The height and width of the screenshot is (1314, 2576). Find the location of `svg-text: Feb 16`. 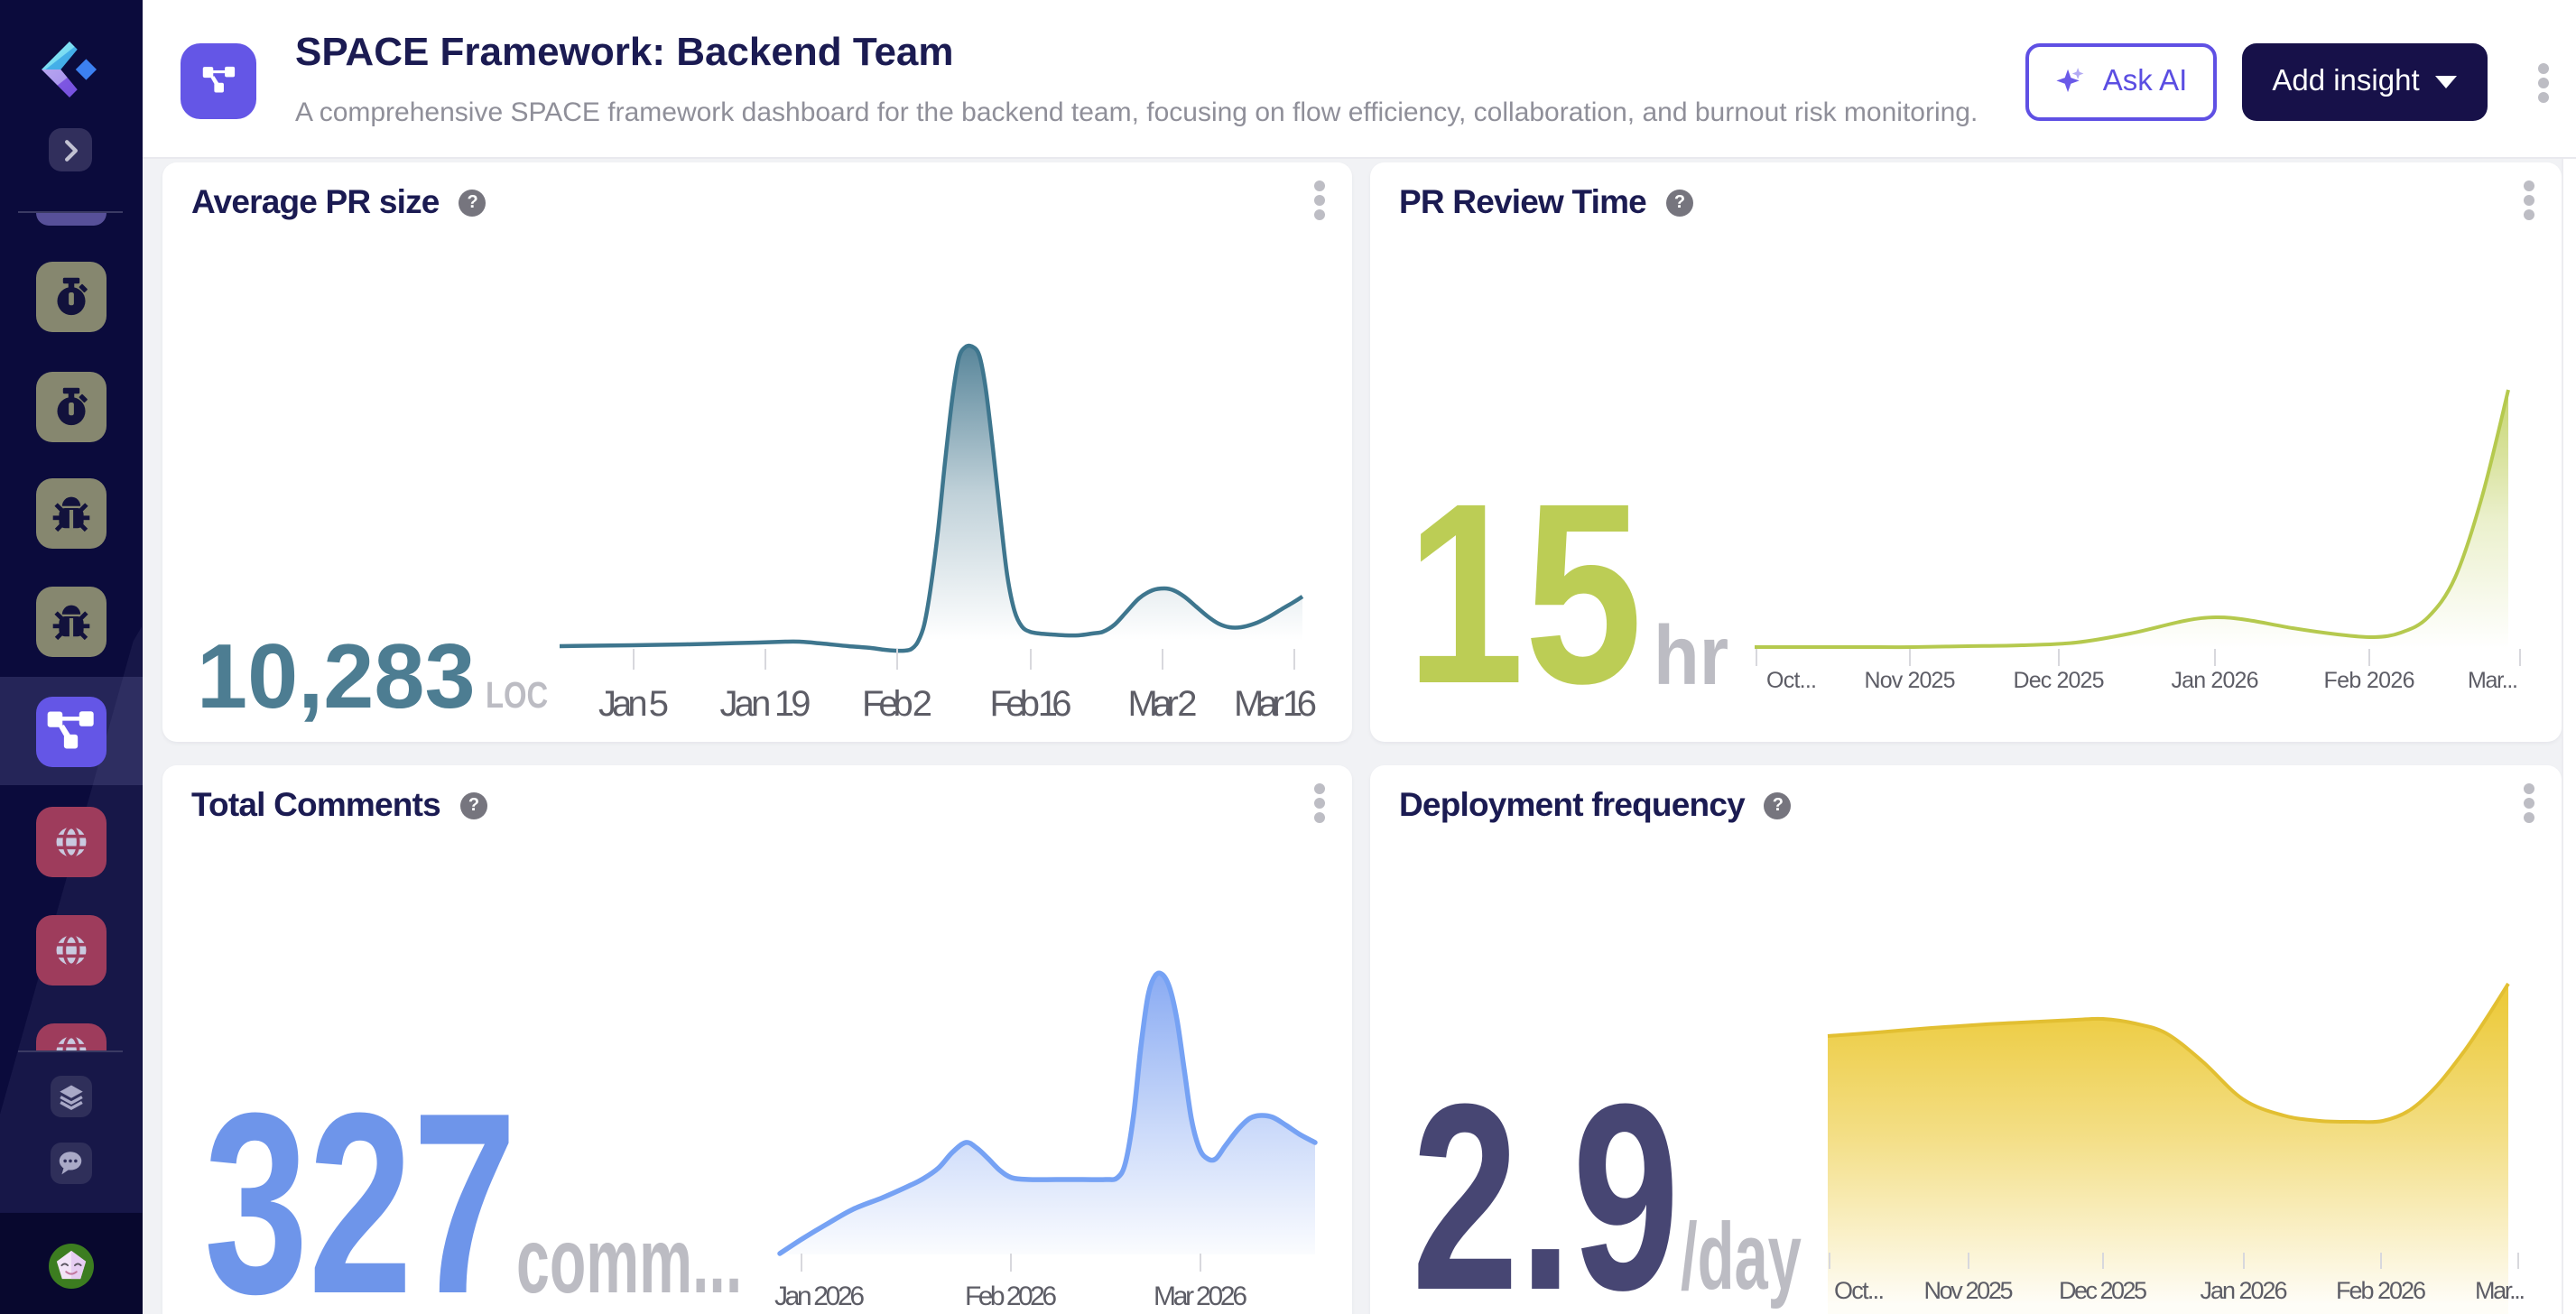

svg-text: Feb 16 is located at coordinates (1031, 704).